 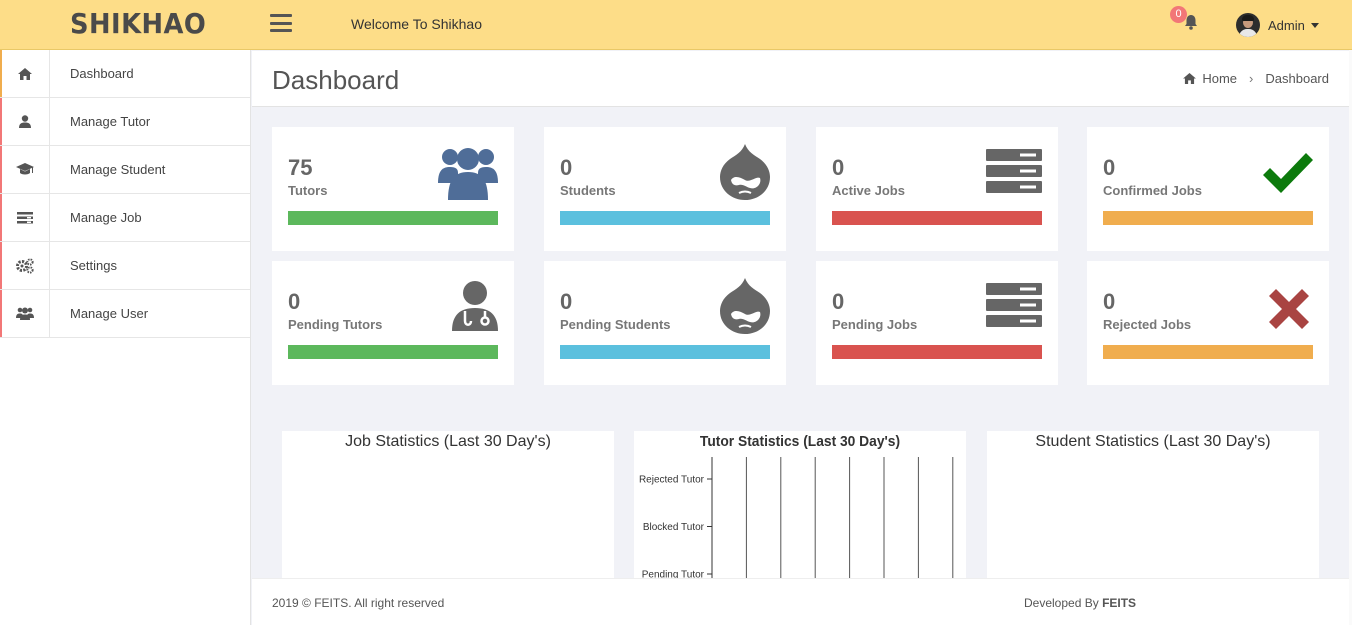 What do you see at coordinates (588, 190) in the screenshot?
I see `stat-label: Students` at bounding box center [588, 190].